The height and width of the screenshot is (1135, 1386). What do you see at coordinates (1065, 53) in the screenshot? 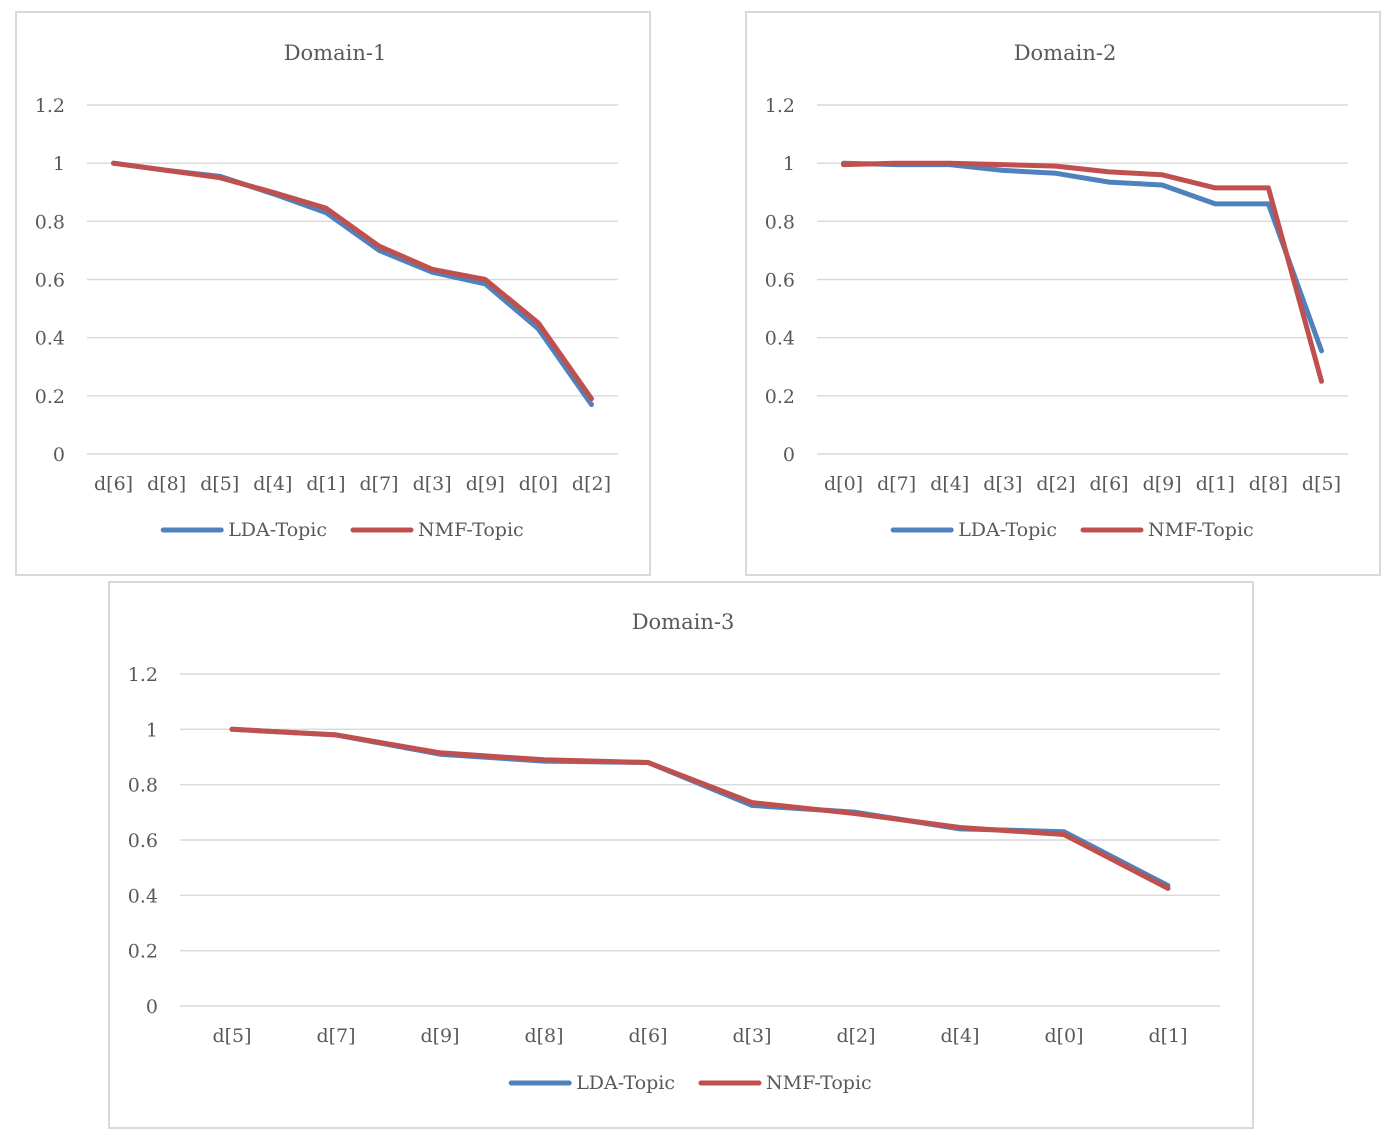
I see `chart-title: Domain-2` at bounding box center [1065, 53].